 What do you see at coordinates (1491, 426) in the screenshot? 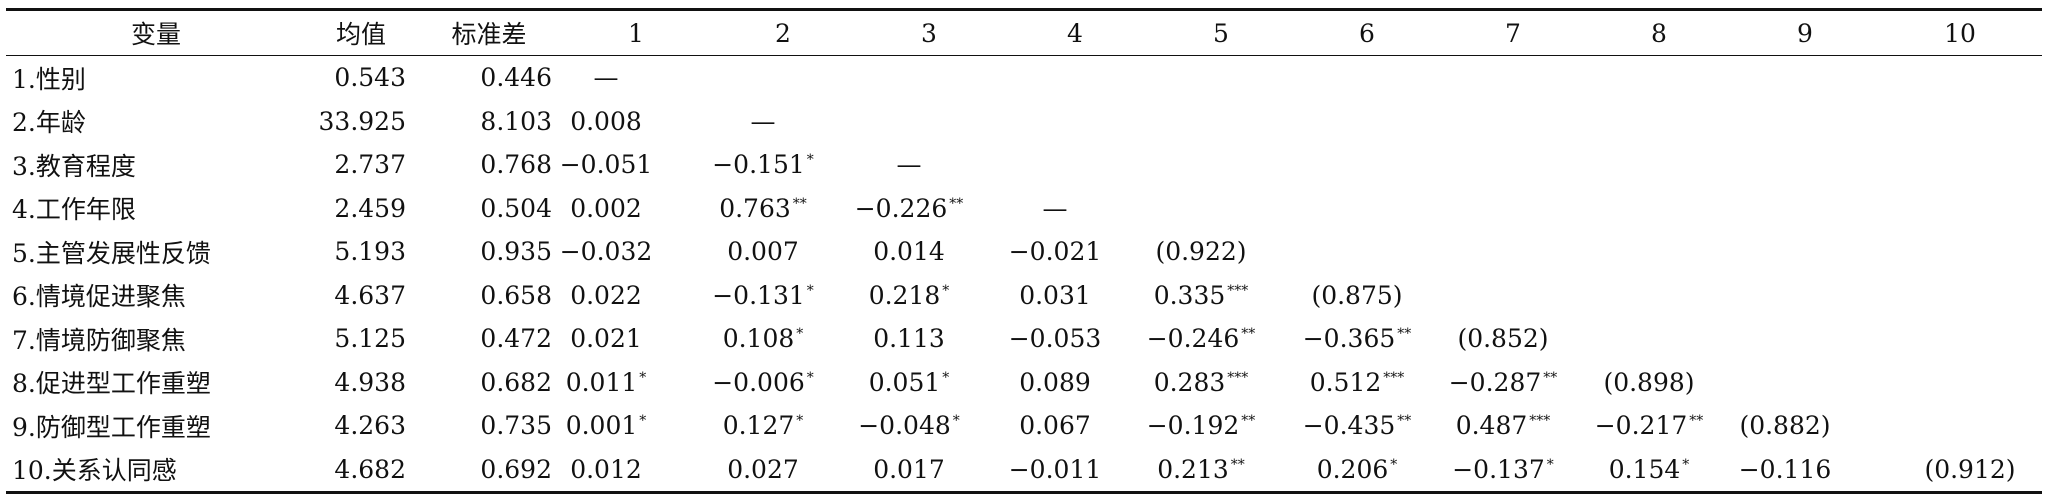
I see `correlation-value: 0.487` at bounding box center [1491, 426].